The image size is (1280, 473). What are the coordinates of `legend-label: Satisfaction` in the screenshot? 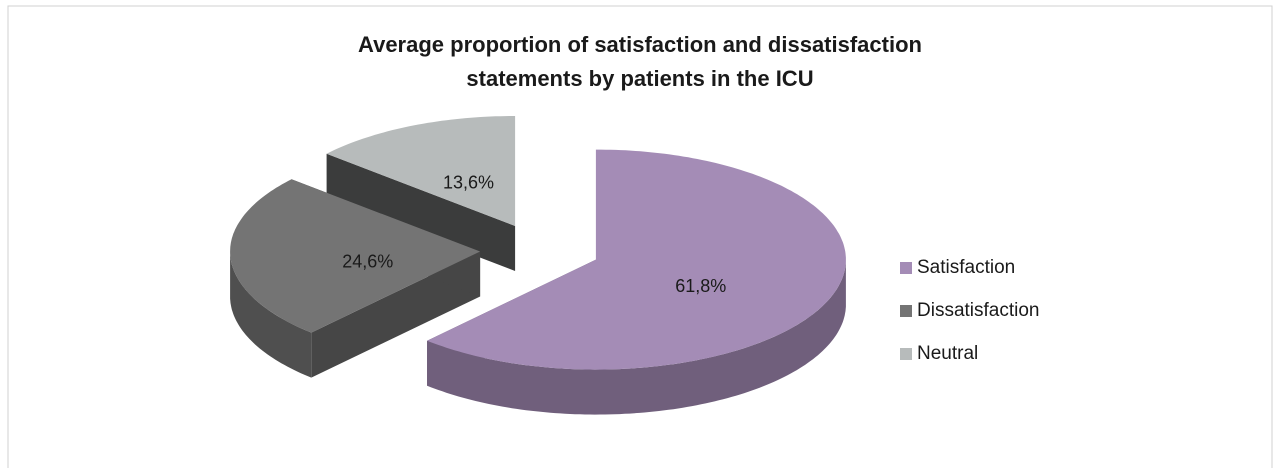 It's located at (966, 267).